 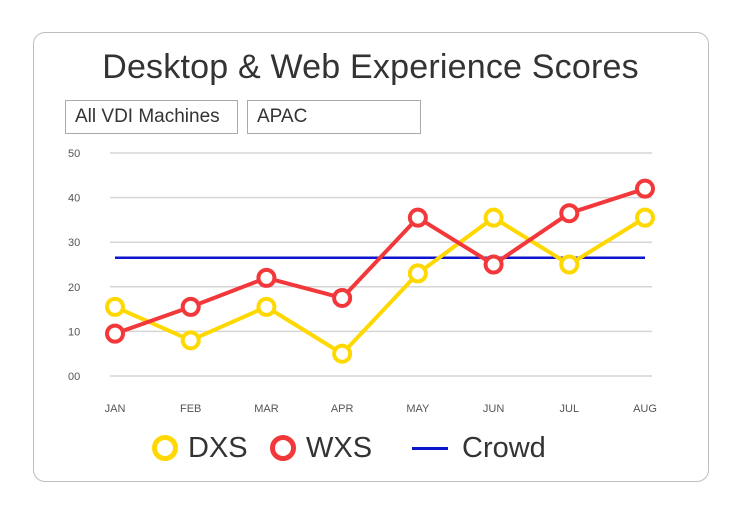 What do you see at coordinates (418, 409) in the screenshot?
I see `x-tick-label: MAY` at bounding box center [418, 409].